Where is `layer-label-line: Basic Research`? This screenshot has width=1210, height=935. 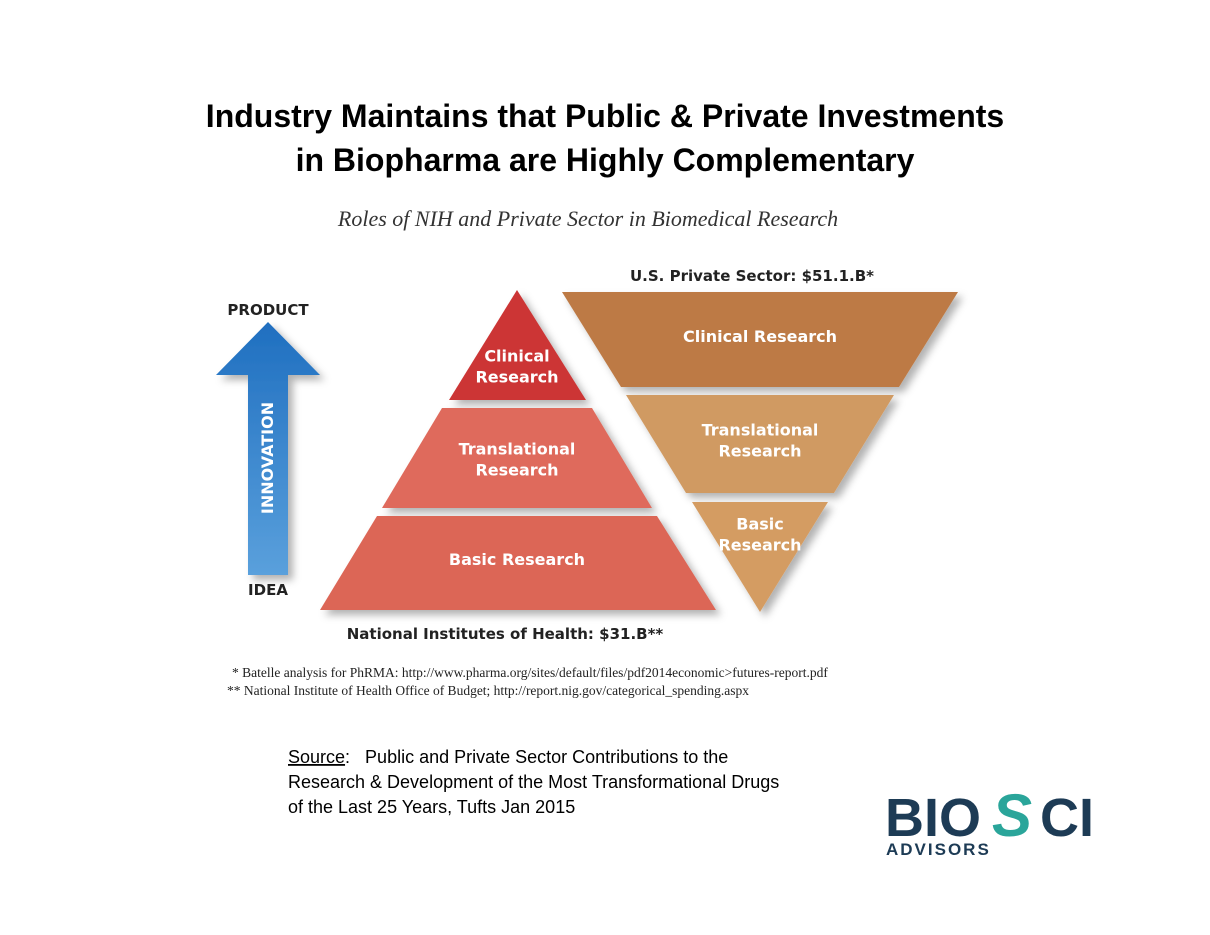 layer-label-line: Basic Research is located at coordinates (517, 559).